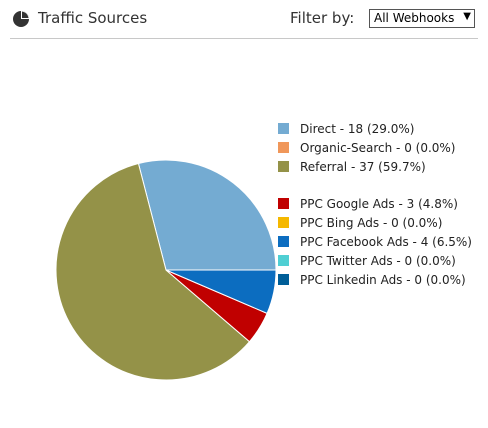  What do you see at coordinates (283, 241) in the screenshot?
I see `legend-swatch-ppc-facebook-ads` at bounding box center [283, 241].